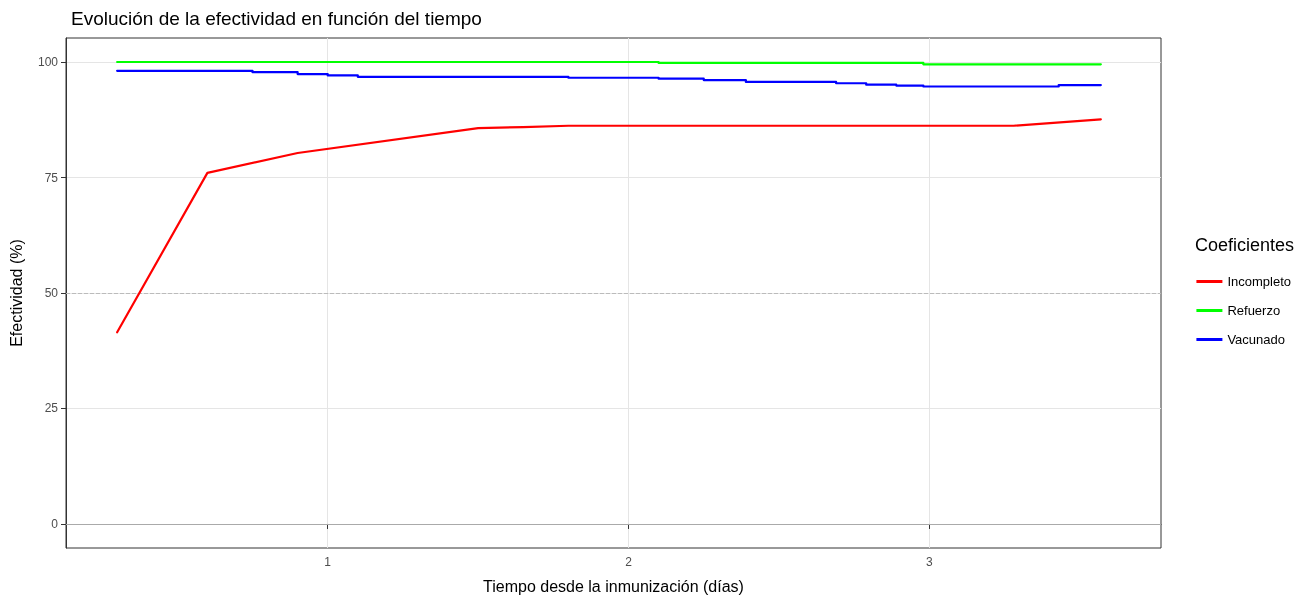  Describe the element at coordinates (51, 408) in the screenshot. I see `y-tick-label: 25` at that location.